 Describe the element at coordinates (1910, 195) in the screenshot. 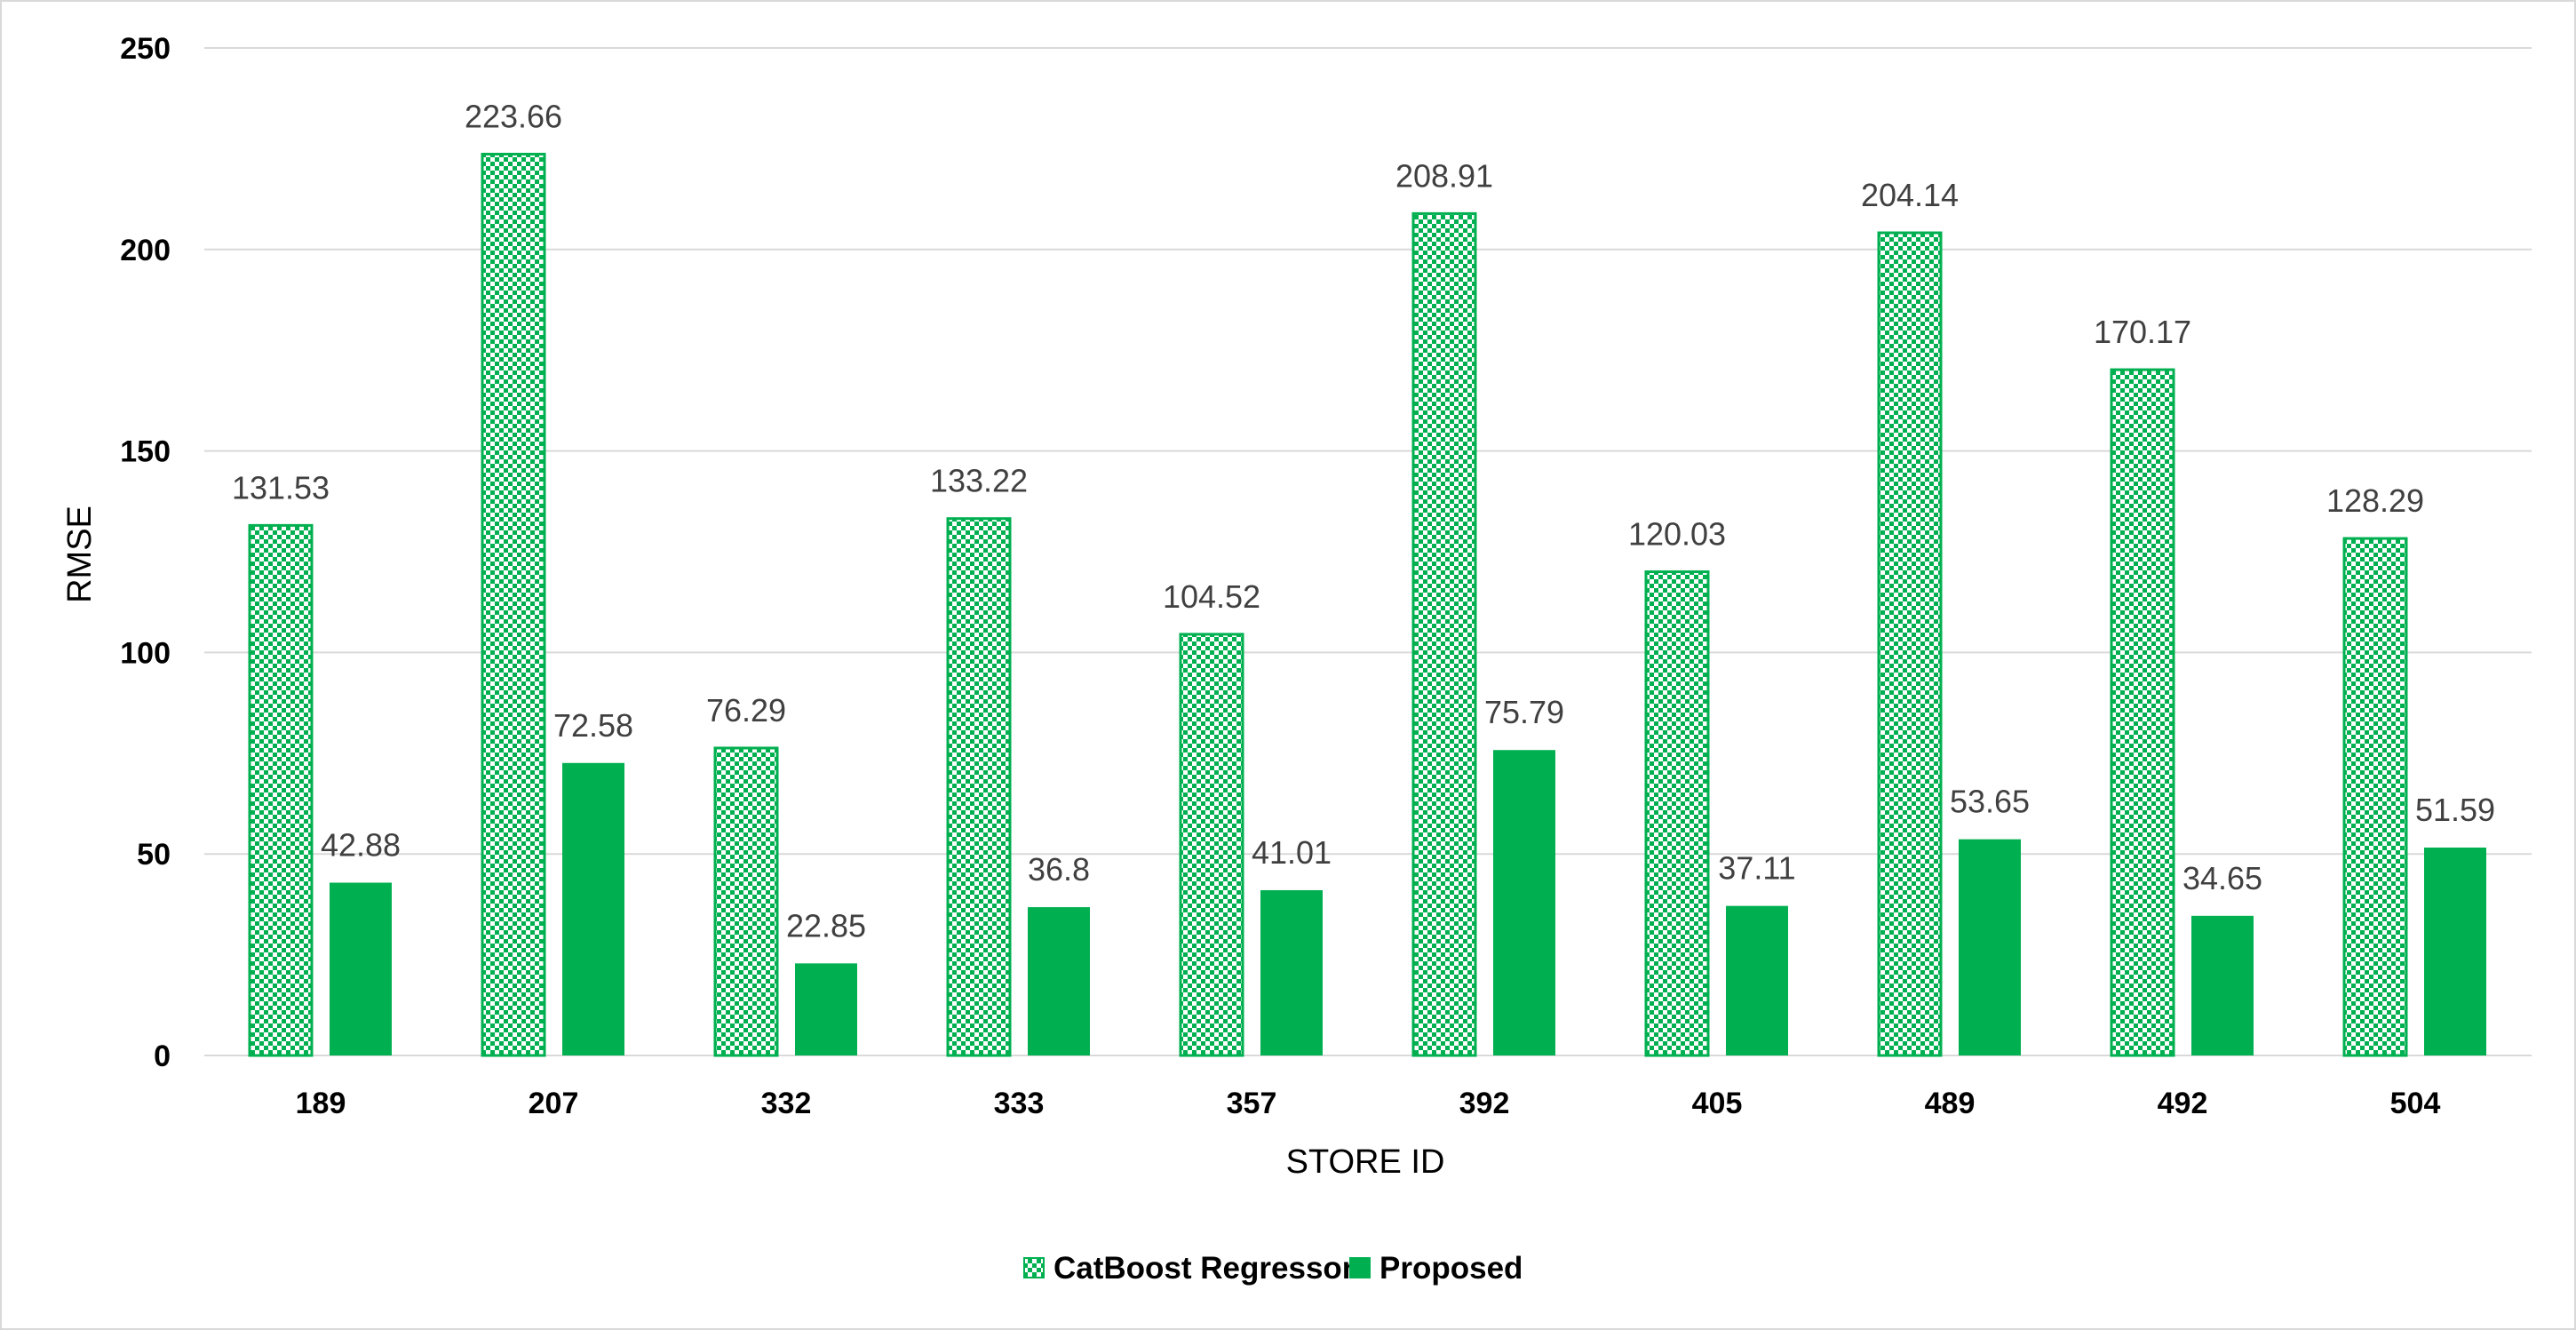

I see `data-label-catboost-489: 204.14` at that location.